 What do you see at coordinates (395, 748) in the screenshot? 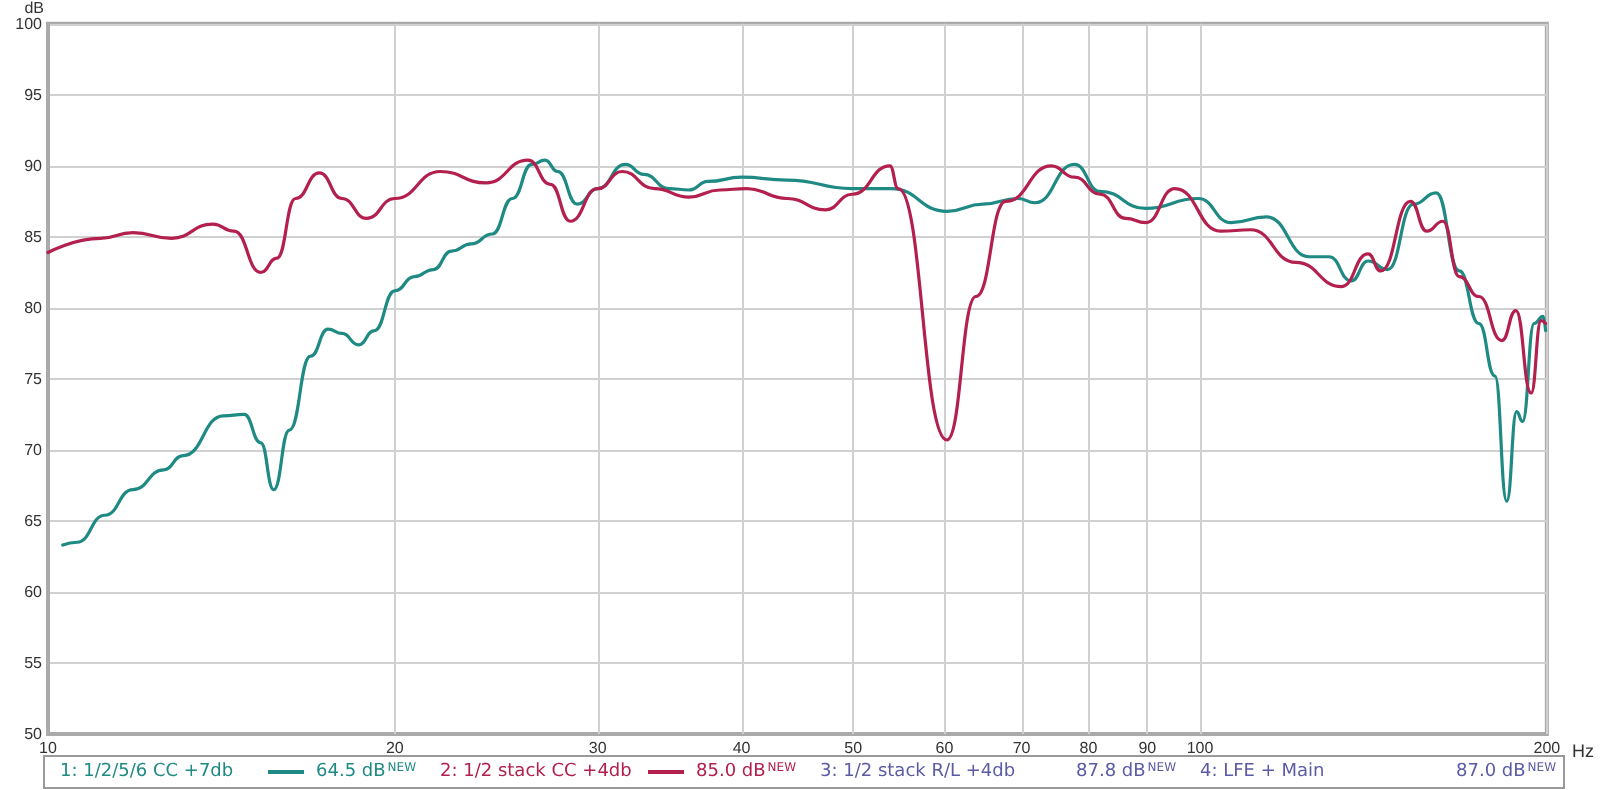
I see `x-tick-label: 20` at bounding box center [395, 748].